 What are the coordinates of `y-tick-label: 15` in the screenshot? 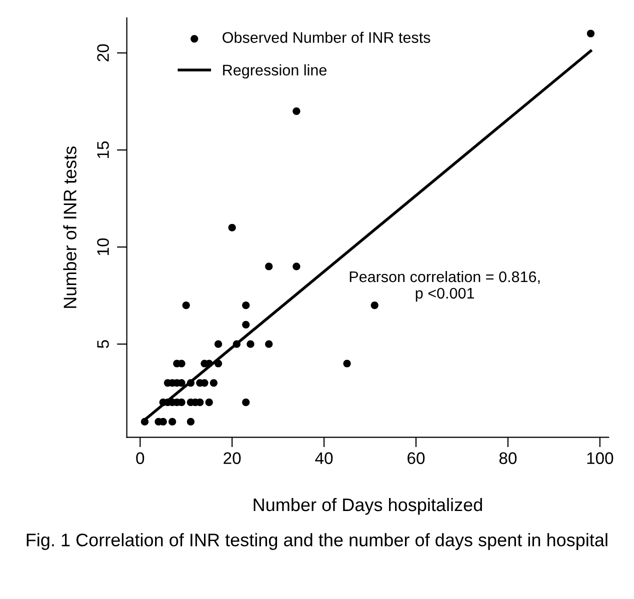 It's located at (103, 149).